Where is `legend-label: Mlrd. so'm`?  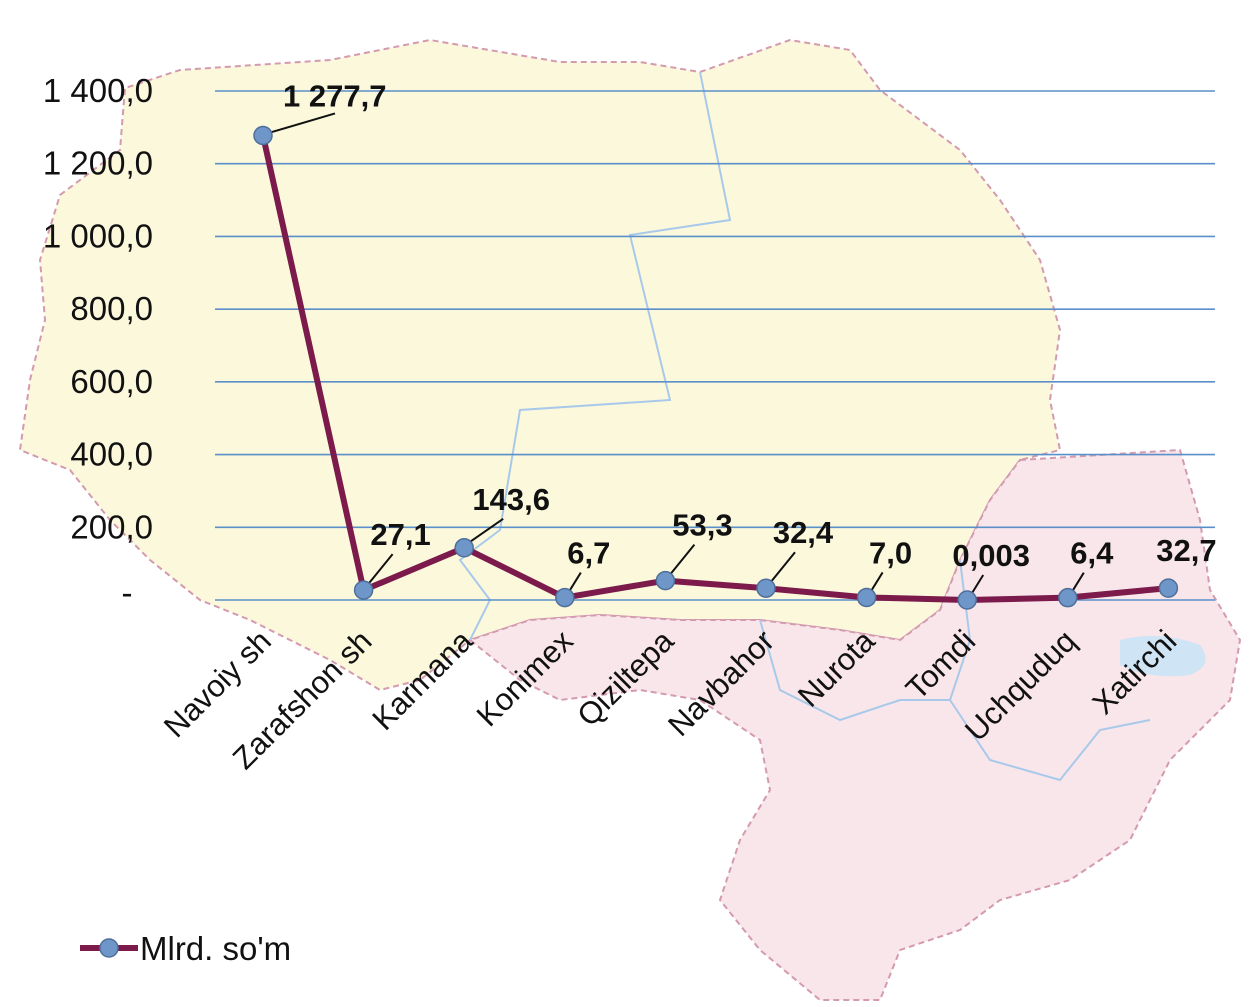 legend-label: Mlrd. so'm is located at coordinates (215, 948).